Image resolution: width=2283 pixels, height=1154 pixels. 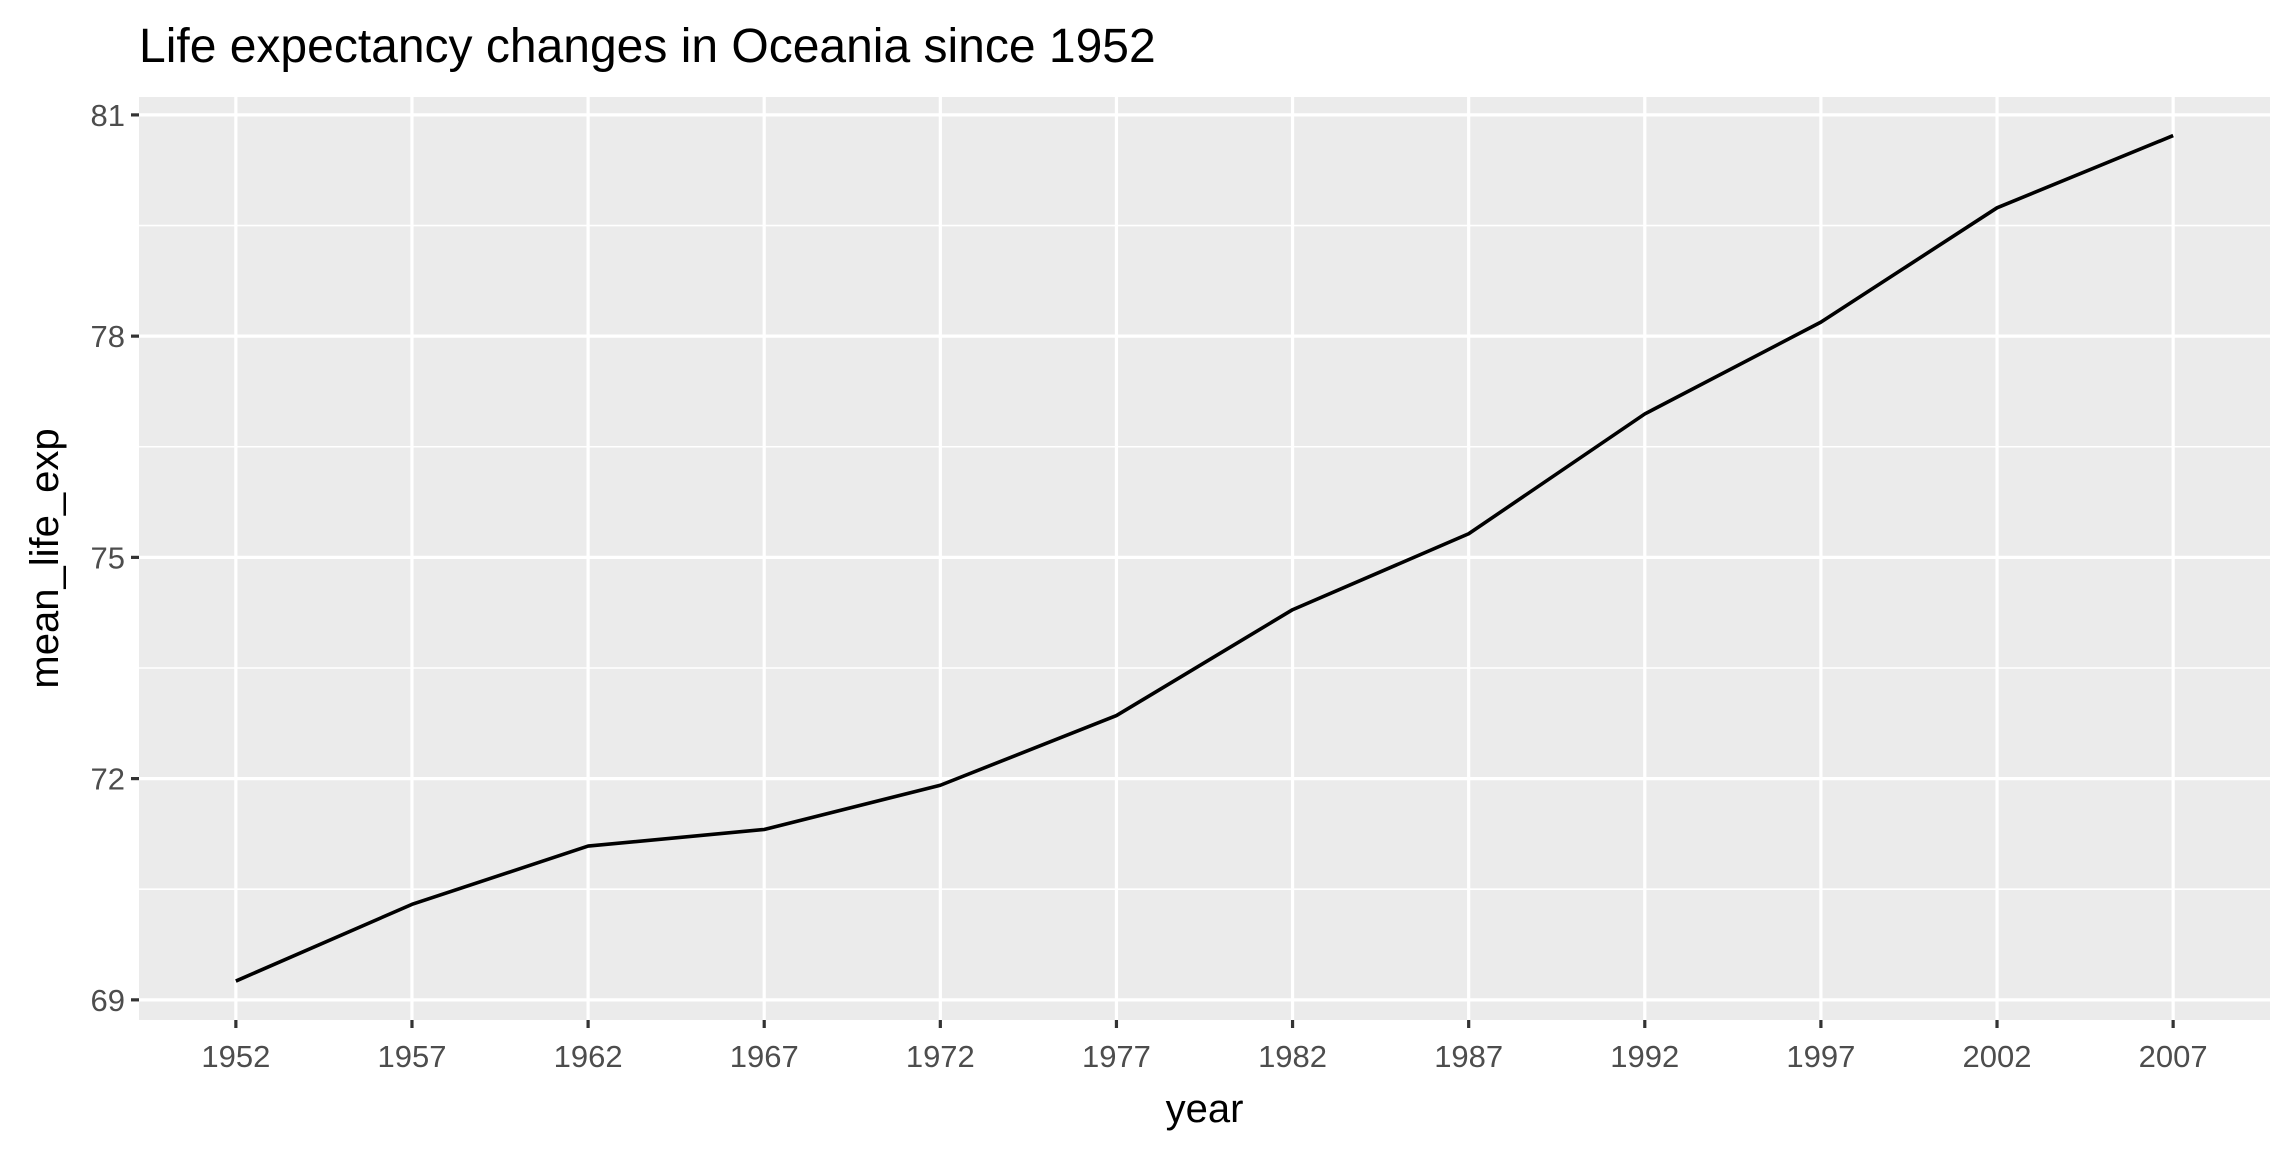 What do you see at coordinates (1468, 1056) in the screenshot?
I see `x-tick-label: 1987` at bounding box center [1468, 1056].